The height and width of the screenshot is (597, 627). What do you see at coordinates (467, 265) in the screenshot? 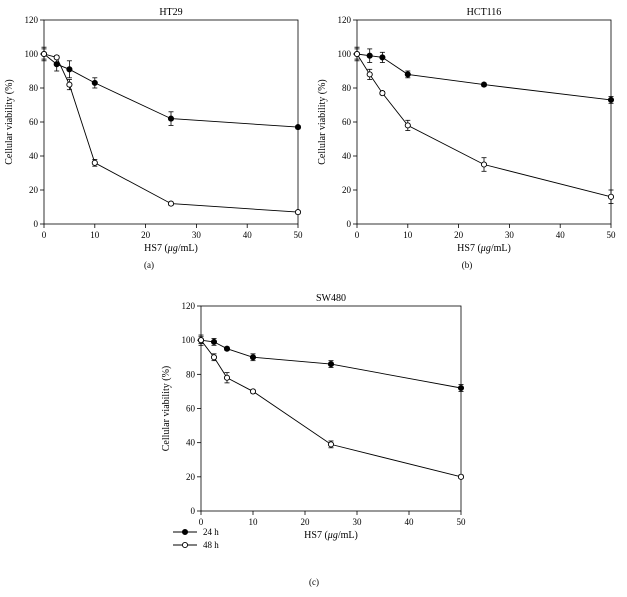
I see `panel-caption: (b)` at bounding box center [467, 265].